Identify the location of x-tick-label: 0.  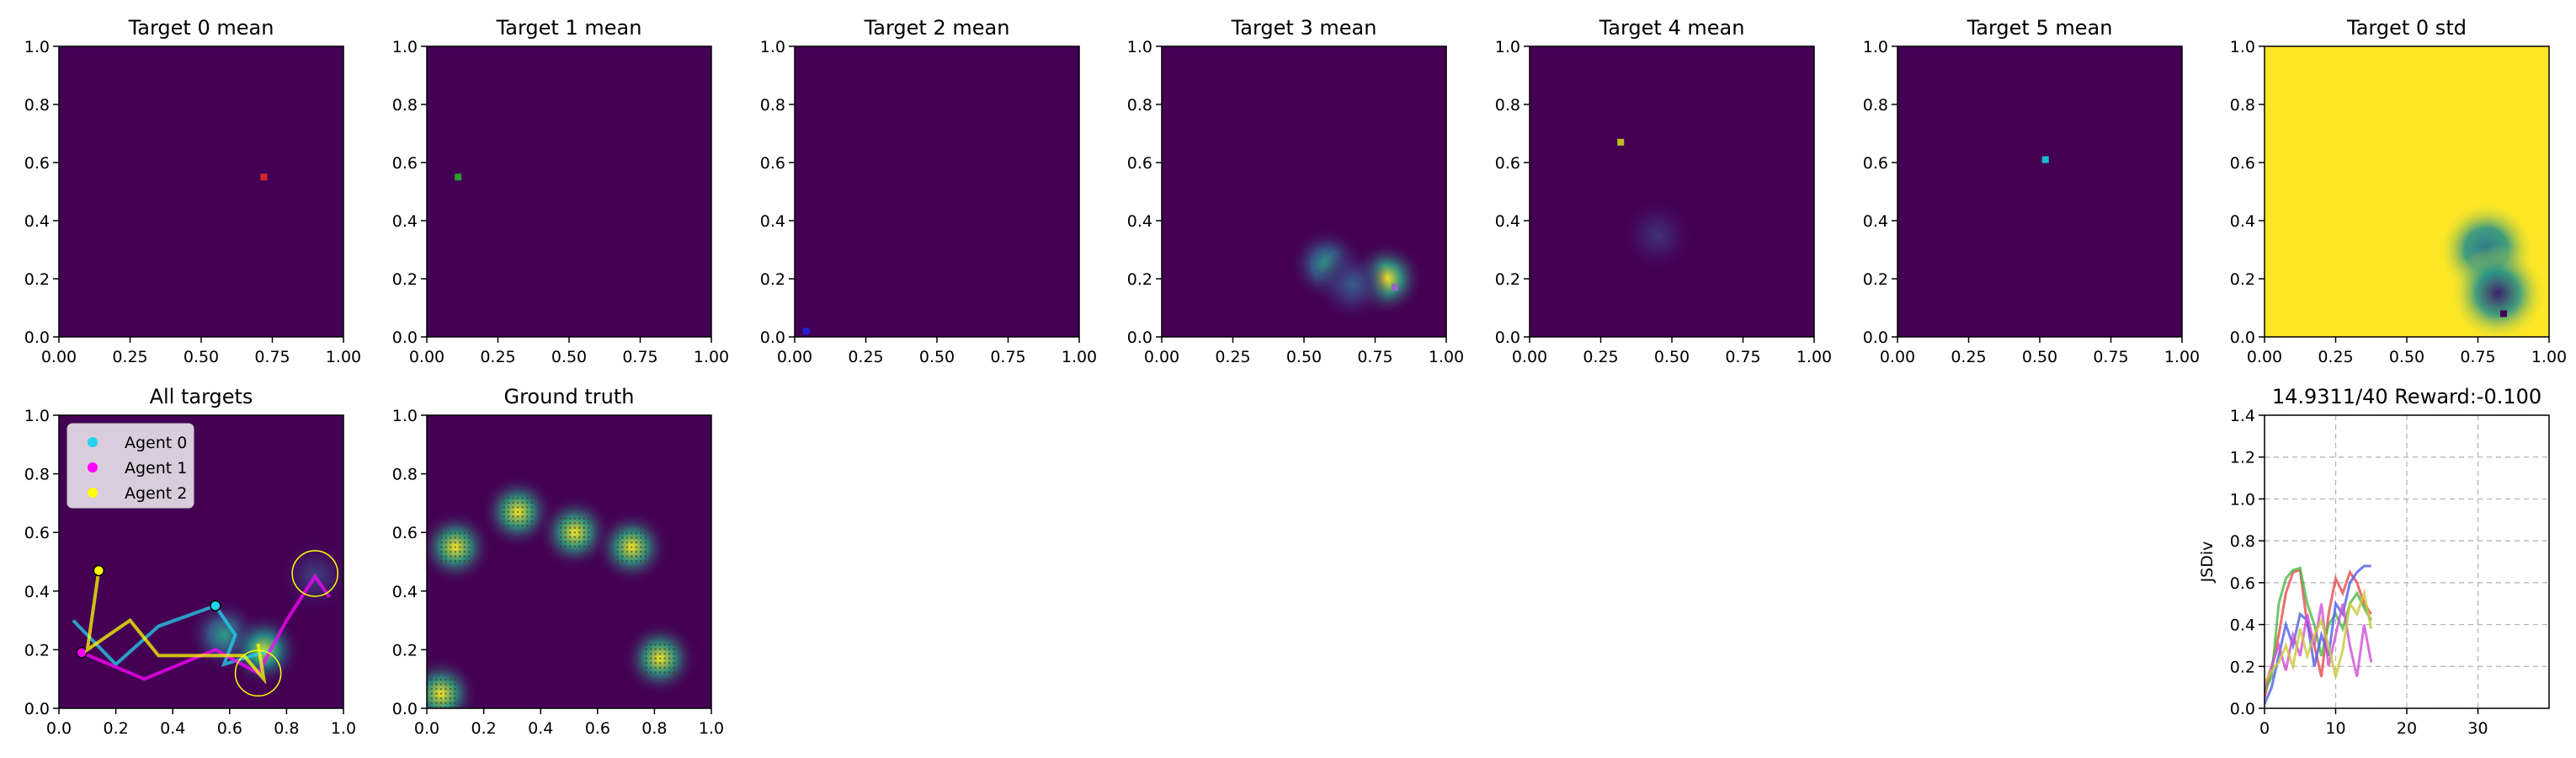
(2265, 728).